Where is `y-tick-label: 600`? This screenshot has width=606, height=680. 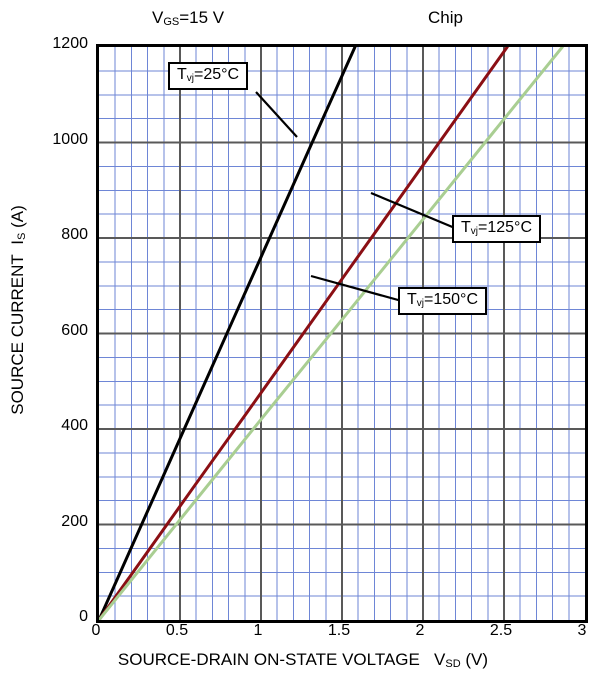
y-tick-label: 600 is located at coordinates (74, 330).